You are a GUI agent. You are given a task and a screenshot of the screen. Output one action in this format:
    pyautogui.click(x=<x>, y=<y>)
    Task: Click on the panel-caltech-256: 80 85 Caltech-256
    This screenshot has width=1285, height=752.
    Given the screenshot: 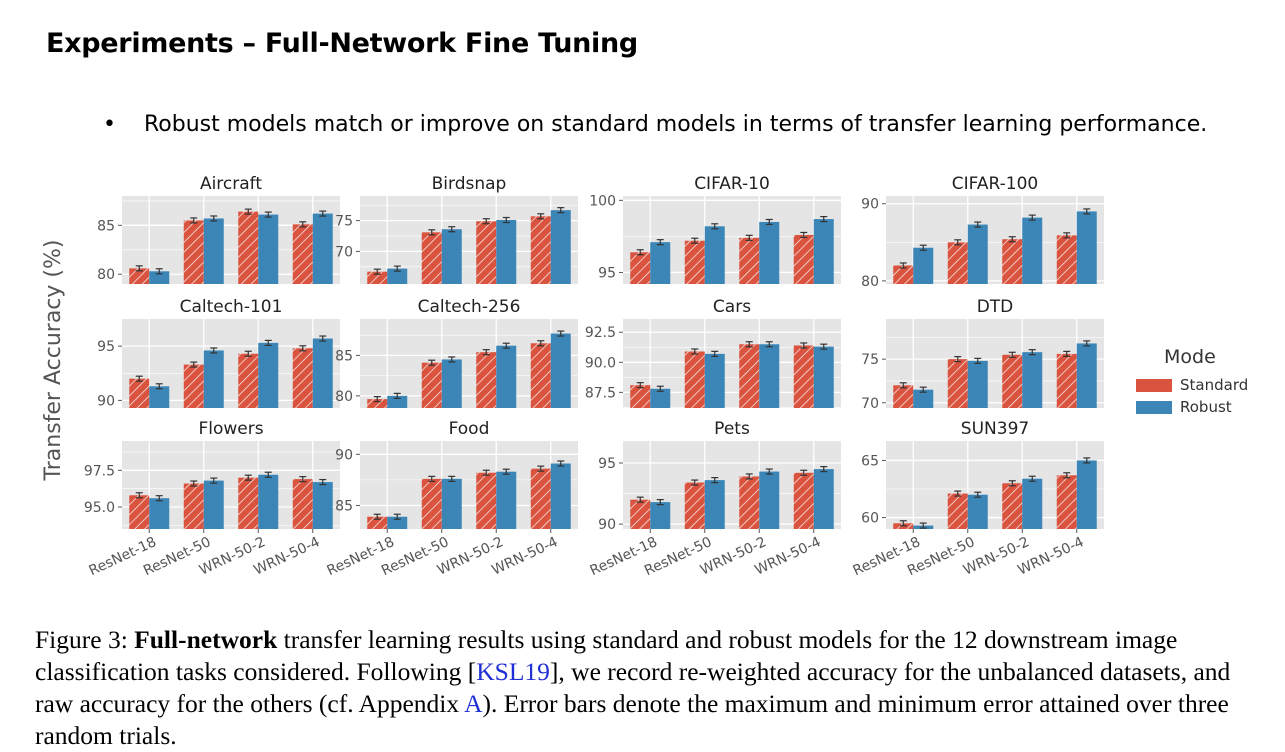 What is the action you would take?
    pyautogui.click(x=456, y=352)
    